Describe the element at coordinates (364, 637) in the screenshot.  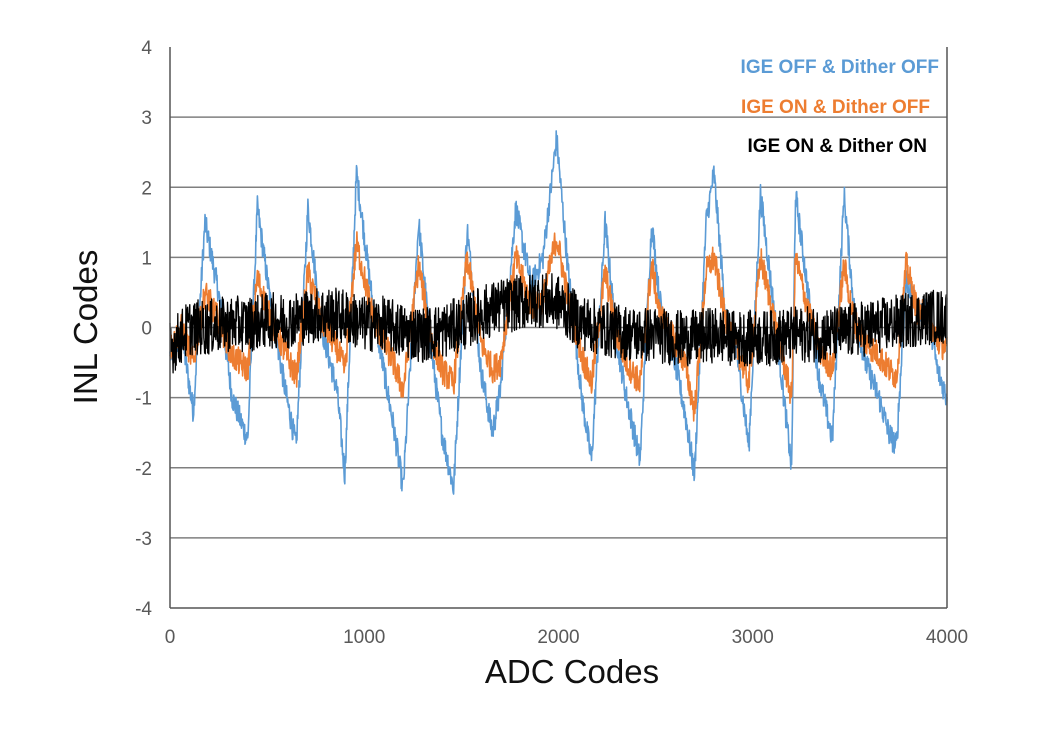
I see `x-tick-label: 1000` at that location.